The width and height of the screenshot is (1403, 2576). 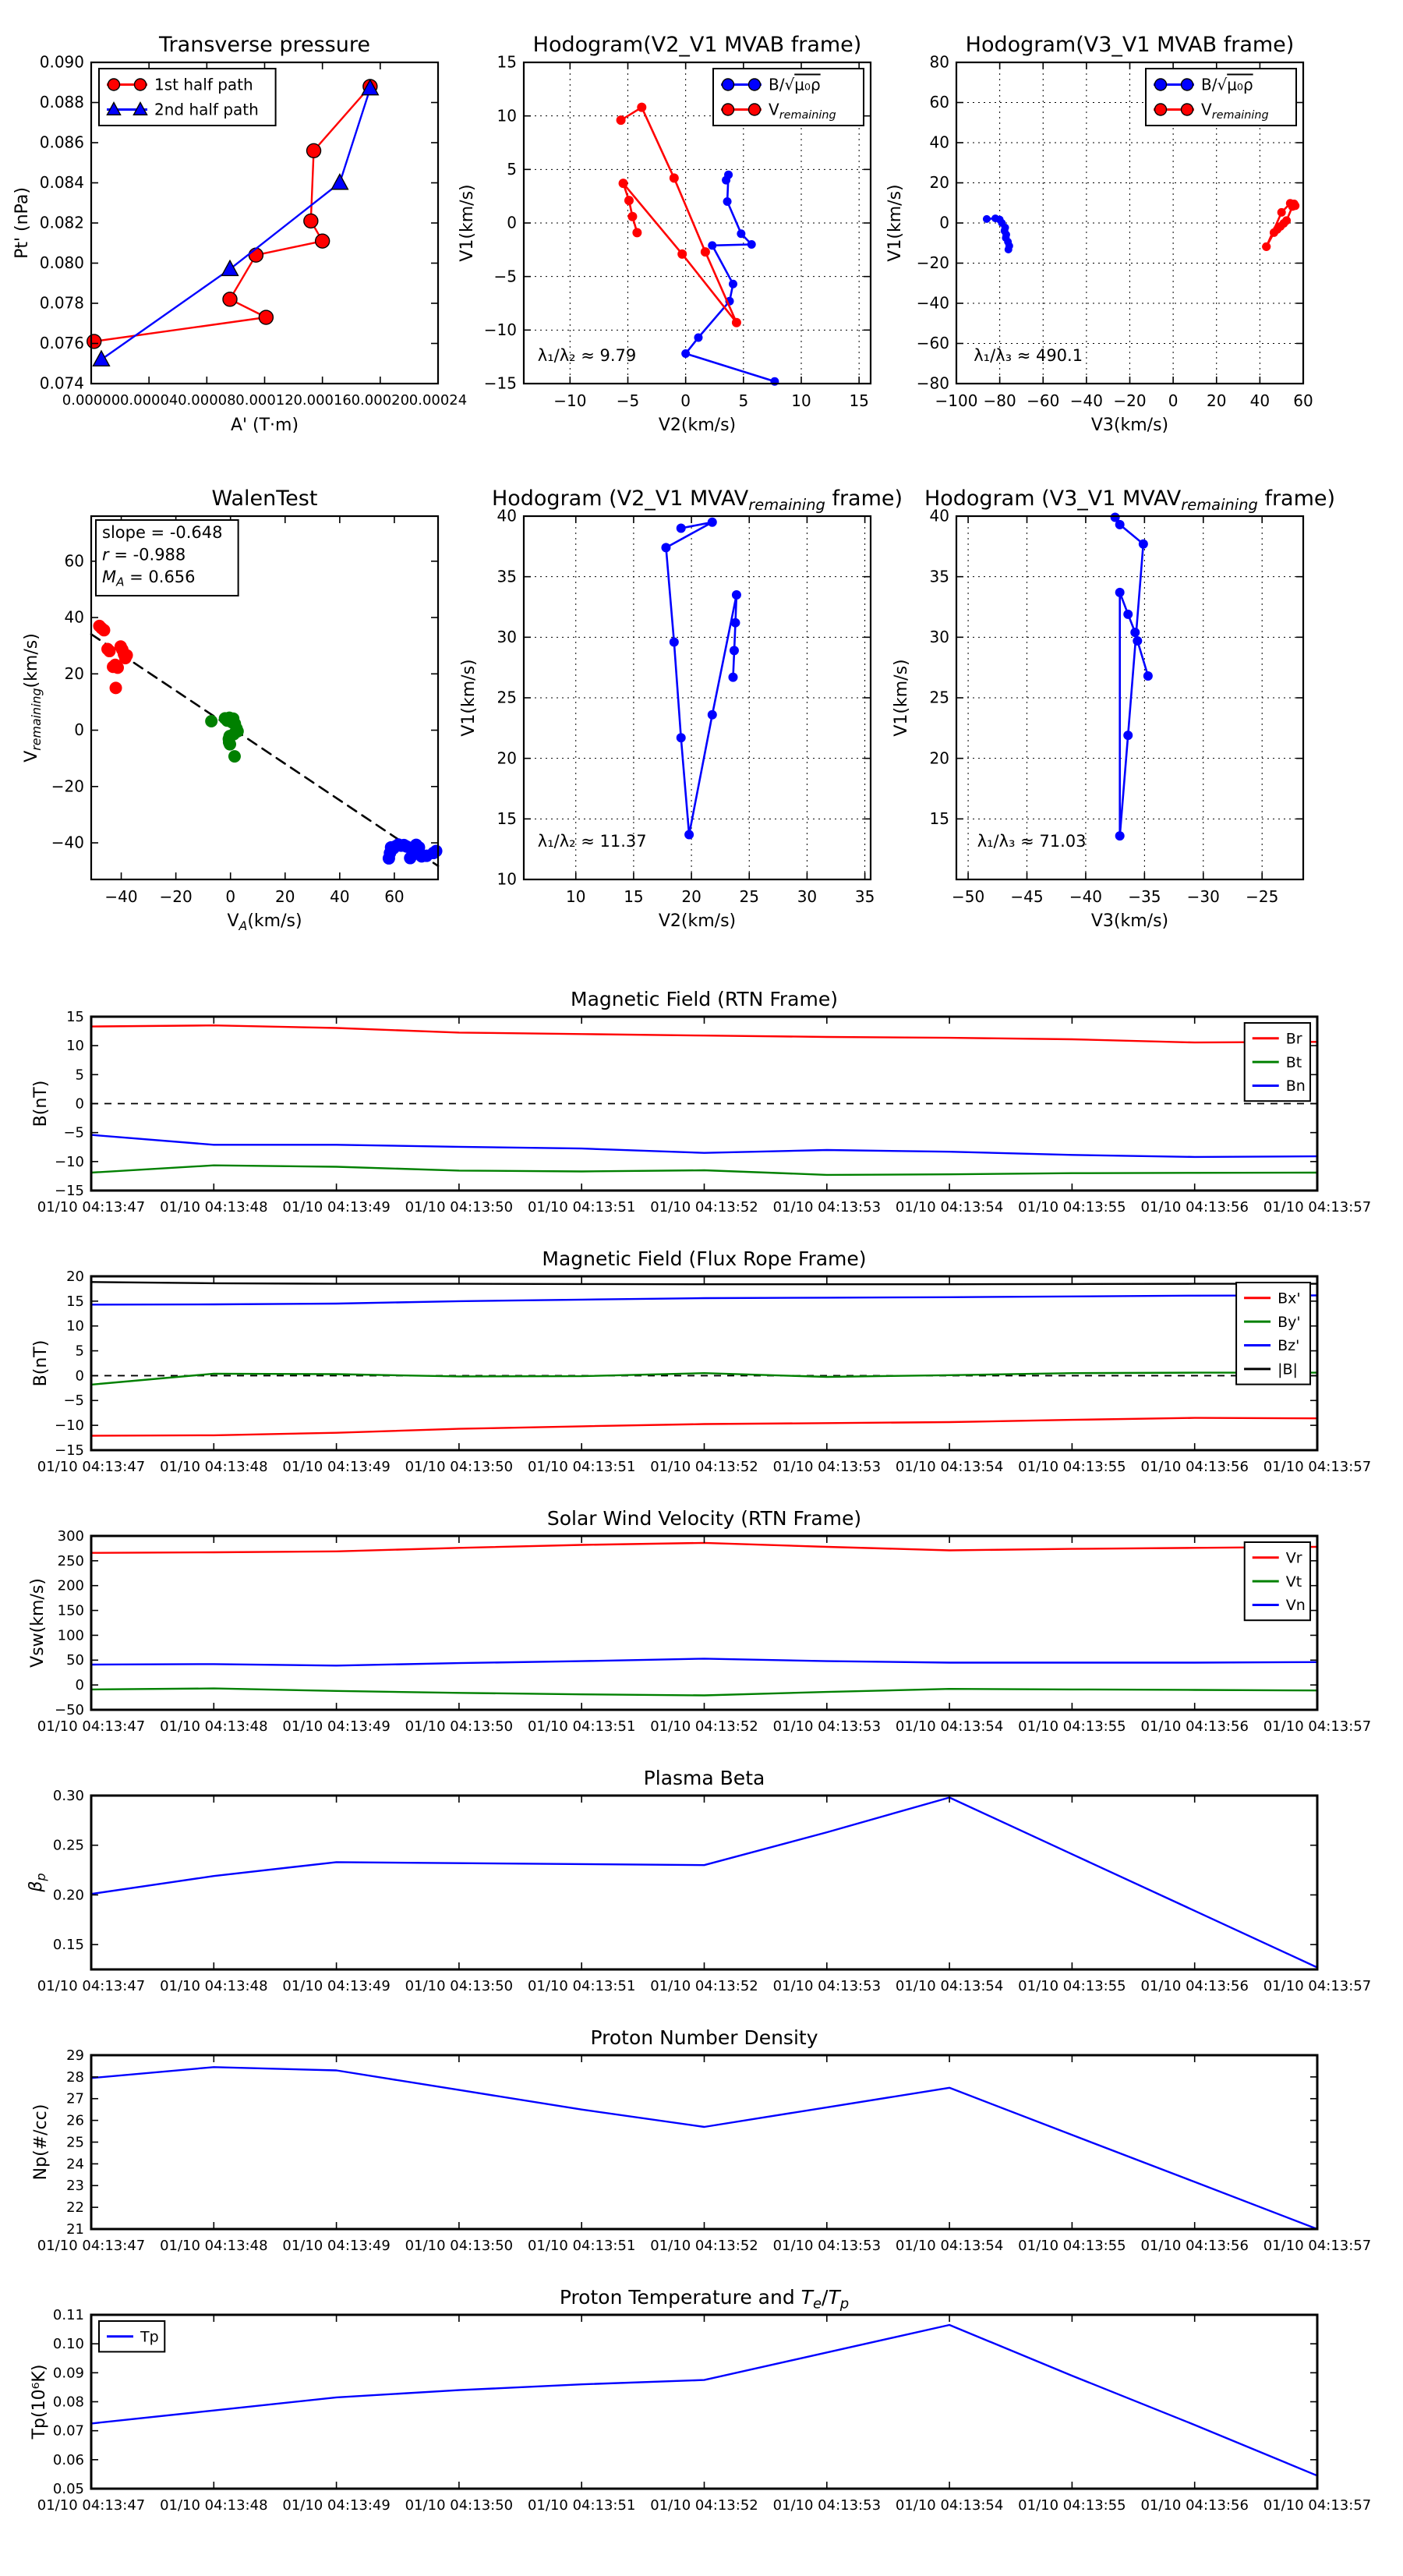 I want to click on svg-text: 100, so click(x=71, y=1635).